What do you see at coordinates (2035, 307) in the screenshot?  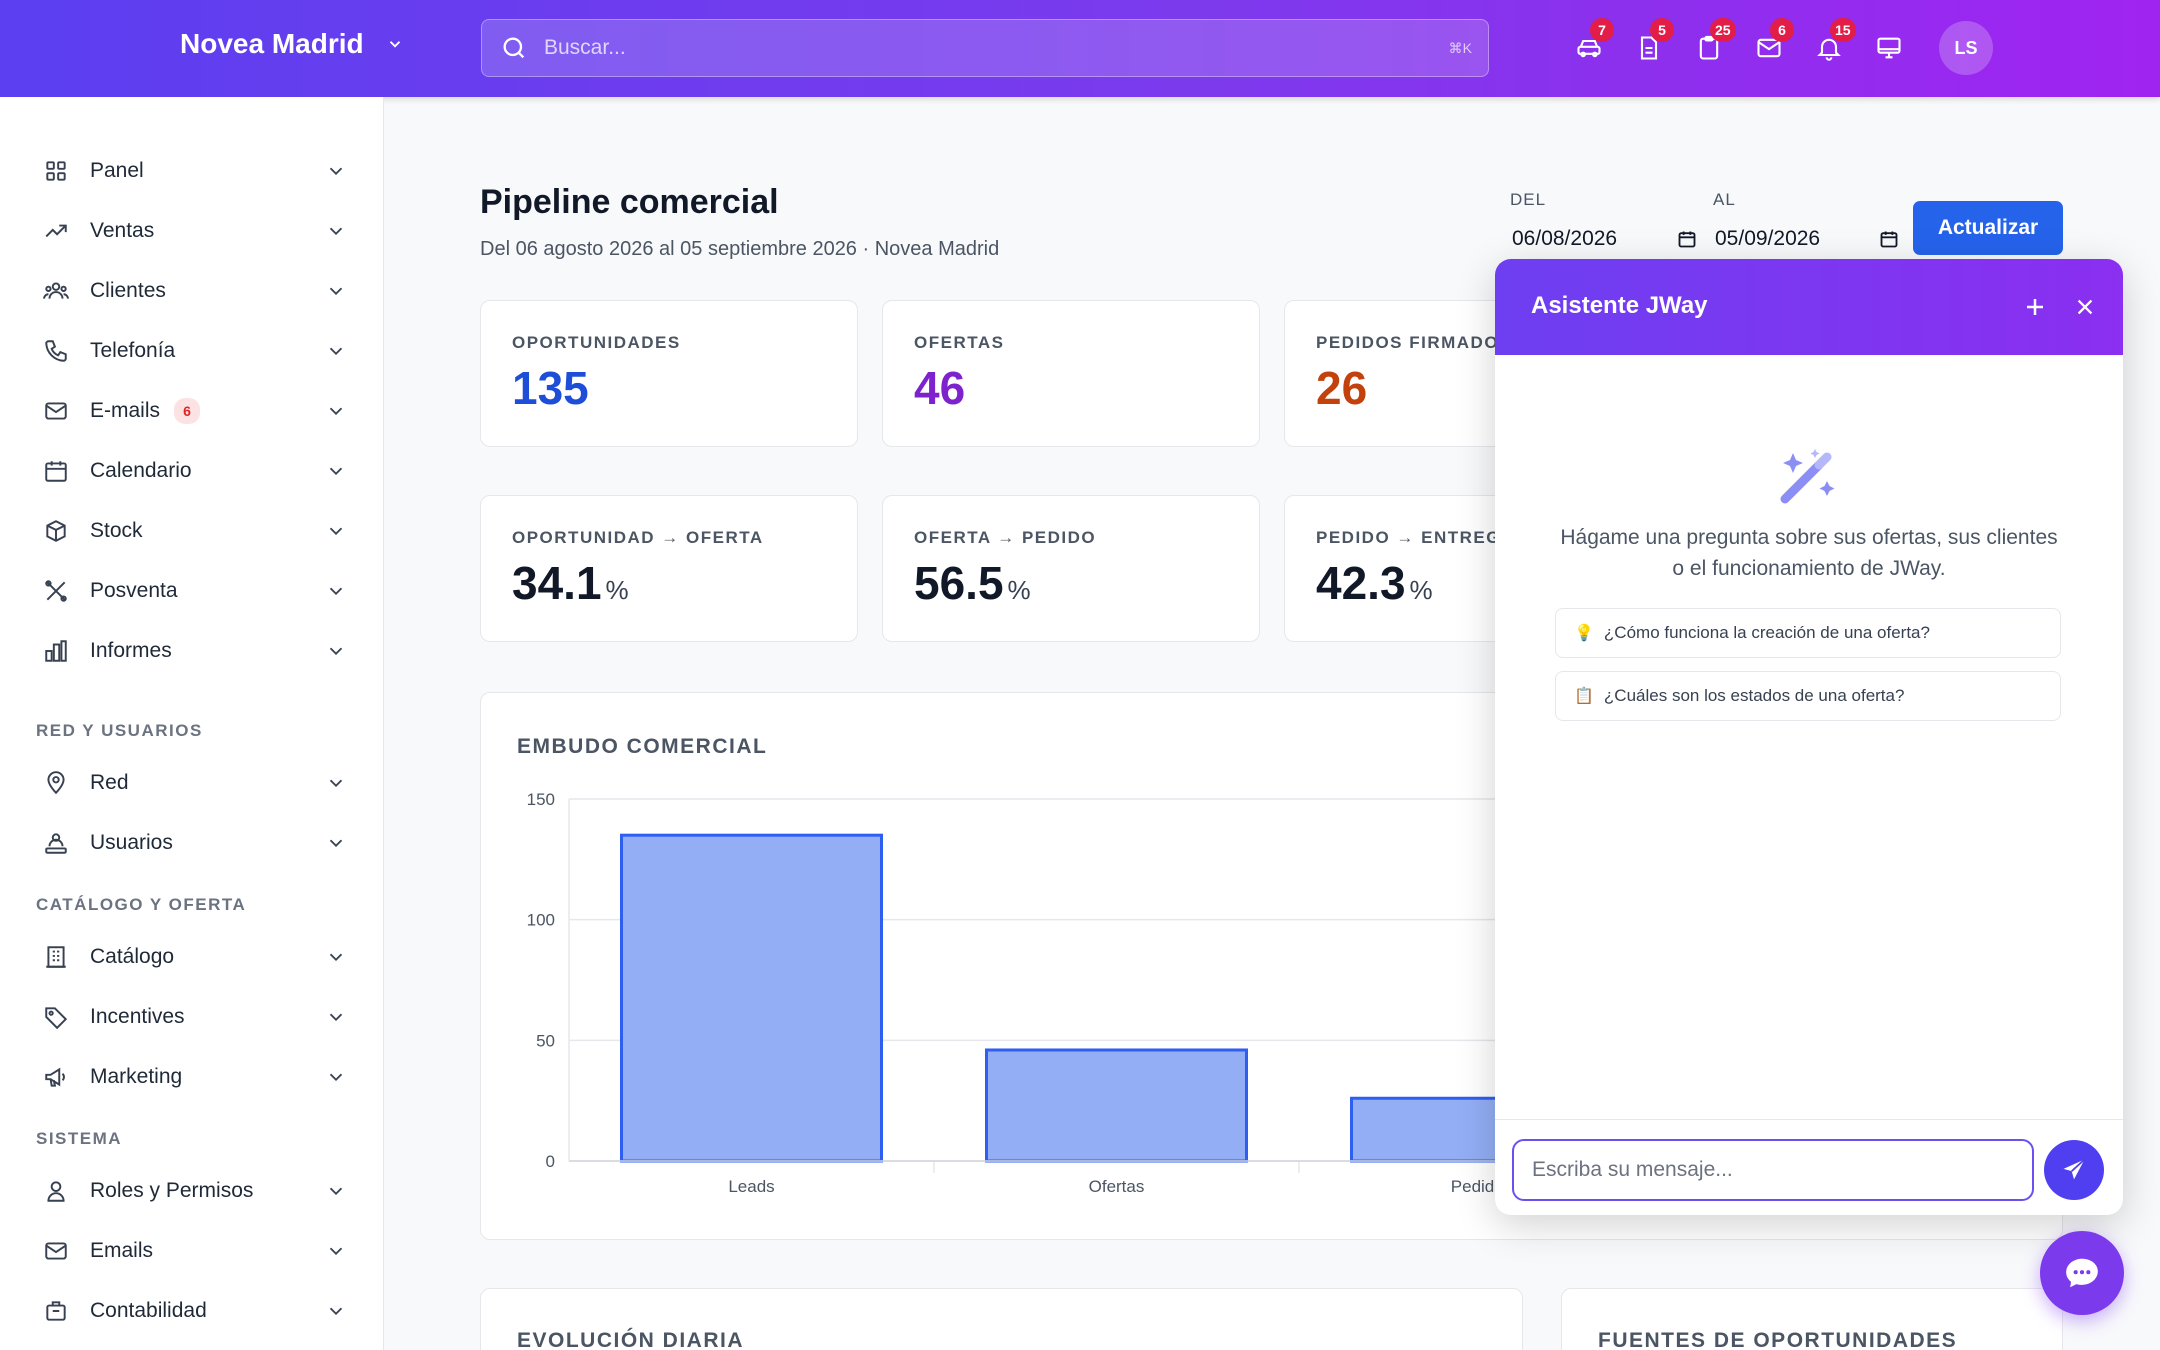 I see `new-chat-button` at bounding box center [2035, 307].